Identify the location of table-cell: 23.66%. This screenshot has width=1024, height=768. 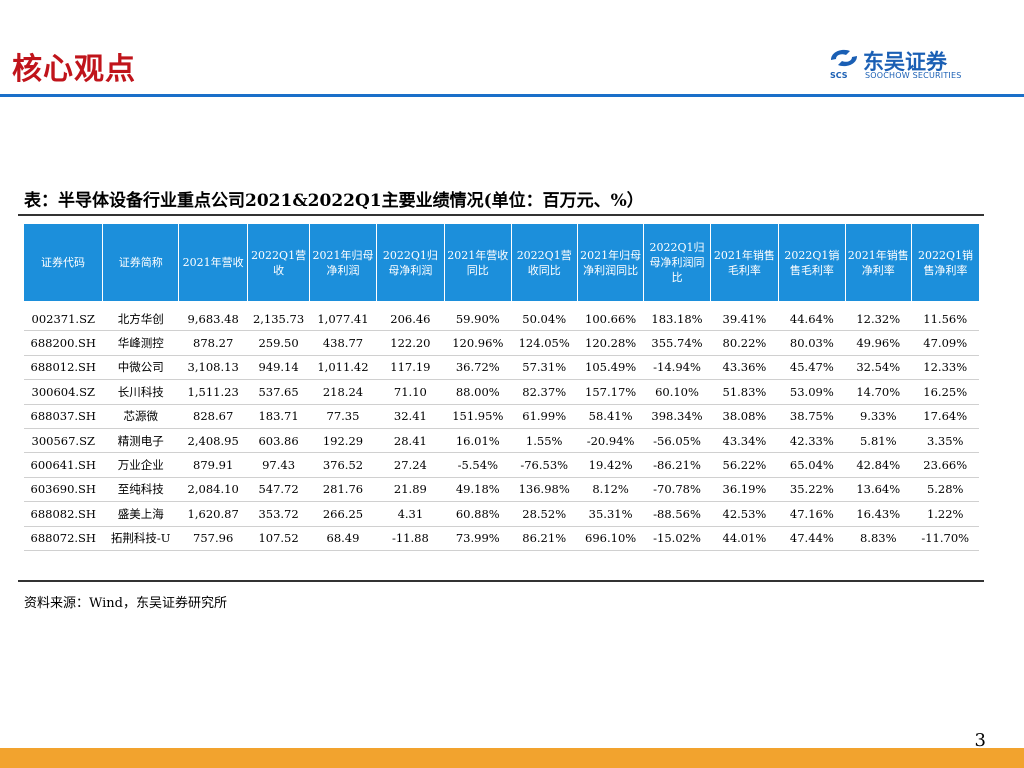
(945, 465).